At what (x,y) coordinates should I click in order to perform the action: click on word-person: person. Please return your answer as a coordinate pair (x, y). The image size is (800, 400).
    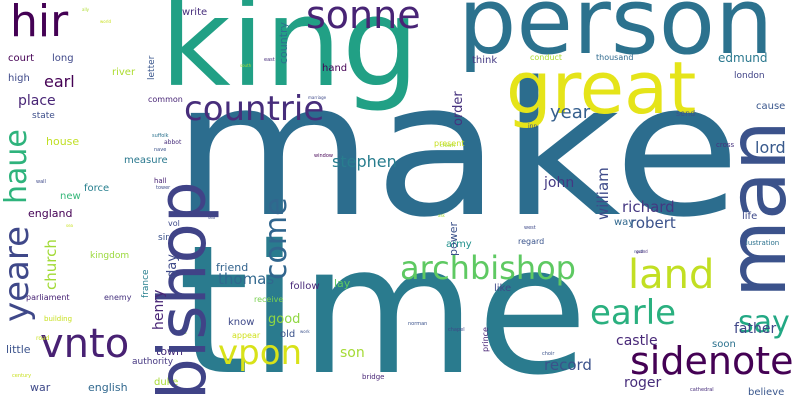
    Looking at the image, I should click on (616, 37).